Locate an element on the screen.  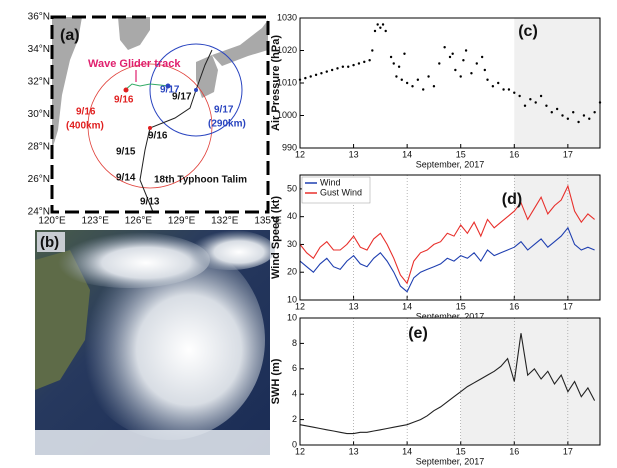
shaded-region is located at coordinates (557, 83).